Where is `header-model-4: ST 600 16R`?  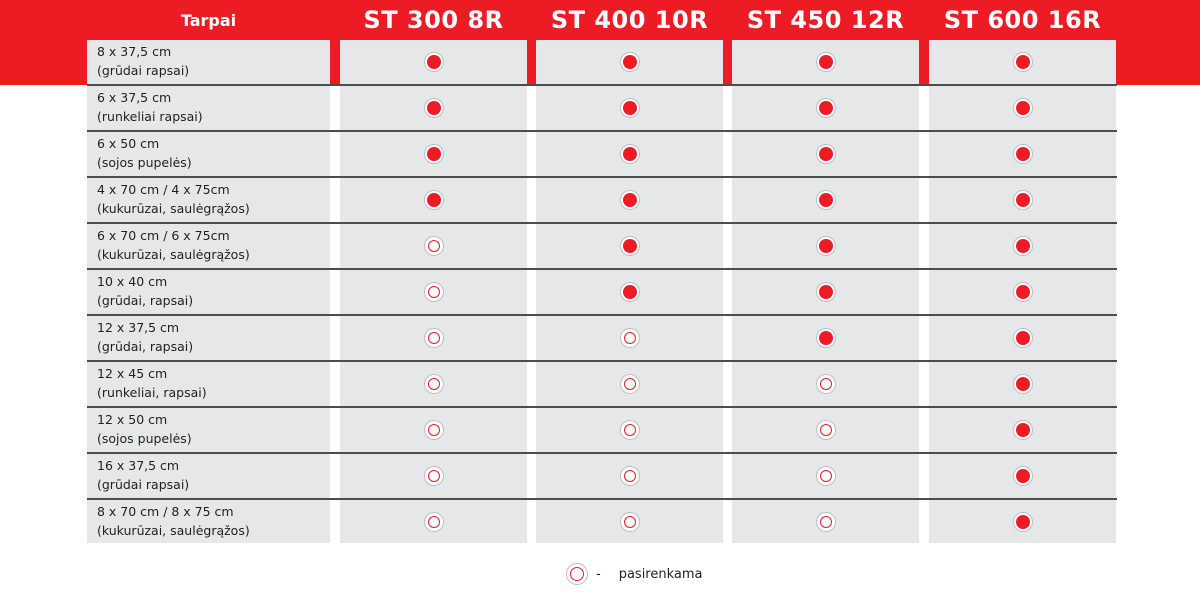
header-model-4: ST 600 16R is located at coordinates (1022, 20).